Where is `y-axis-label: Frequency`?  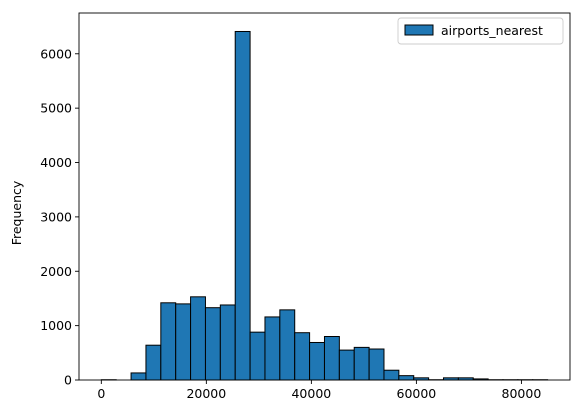 y-axis-label: Frequency is located at coordinates (16, 212).